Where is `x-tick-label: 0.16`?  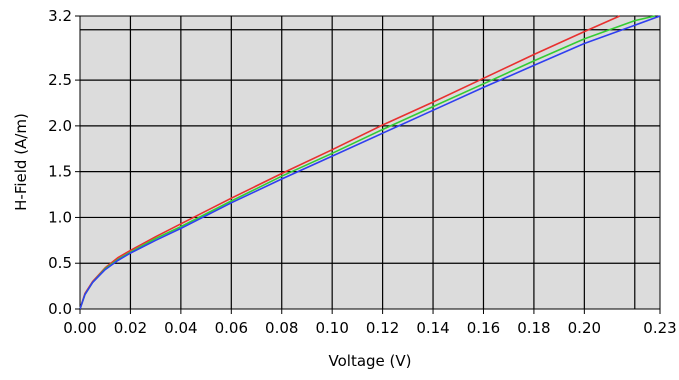 x-tick-label: 0.16 is located at coordinates (483, 328).